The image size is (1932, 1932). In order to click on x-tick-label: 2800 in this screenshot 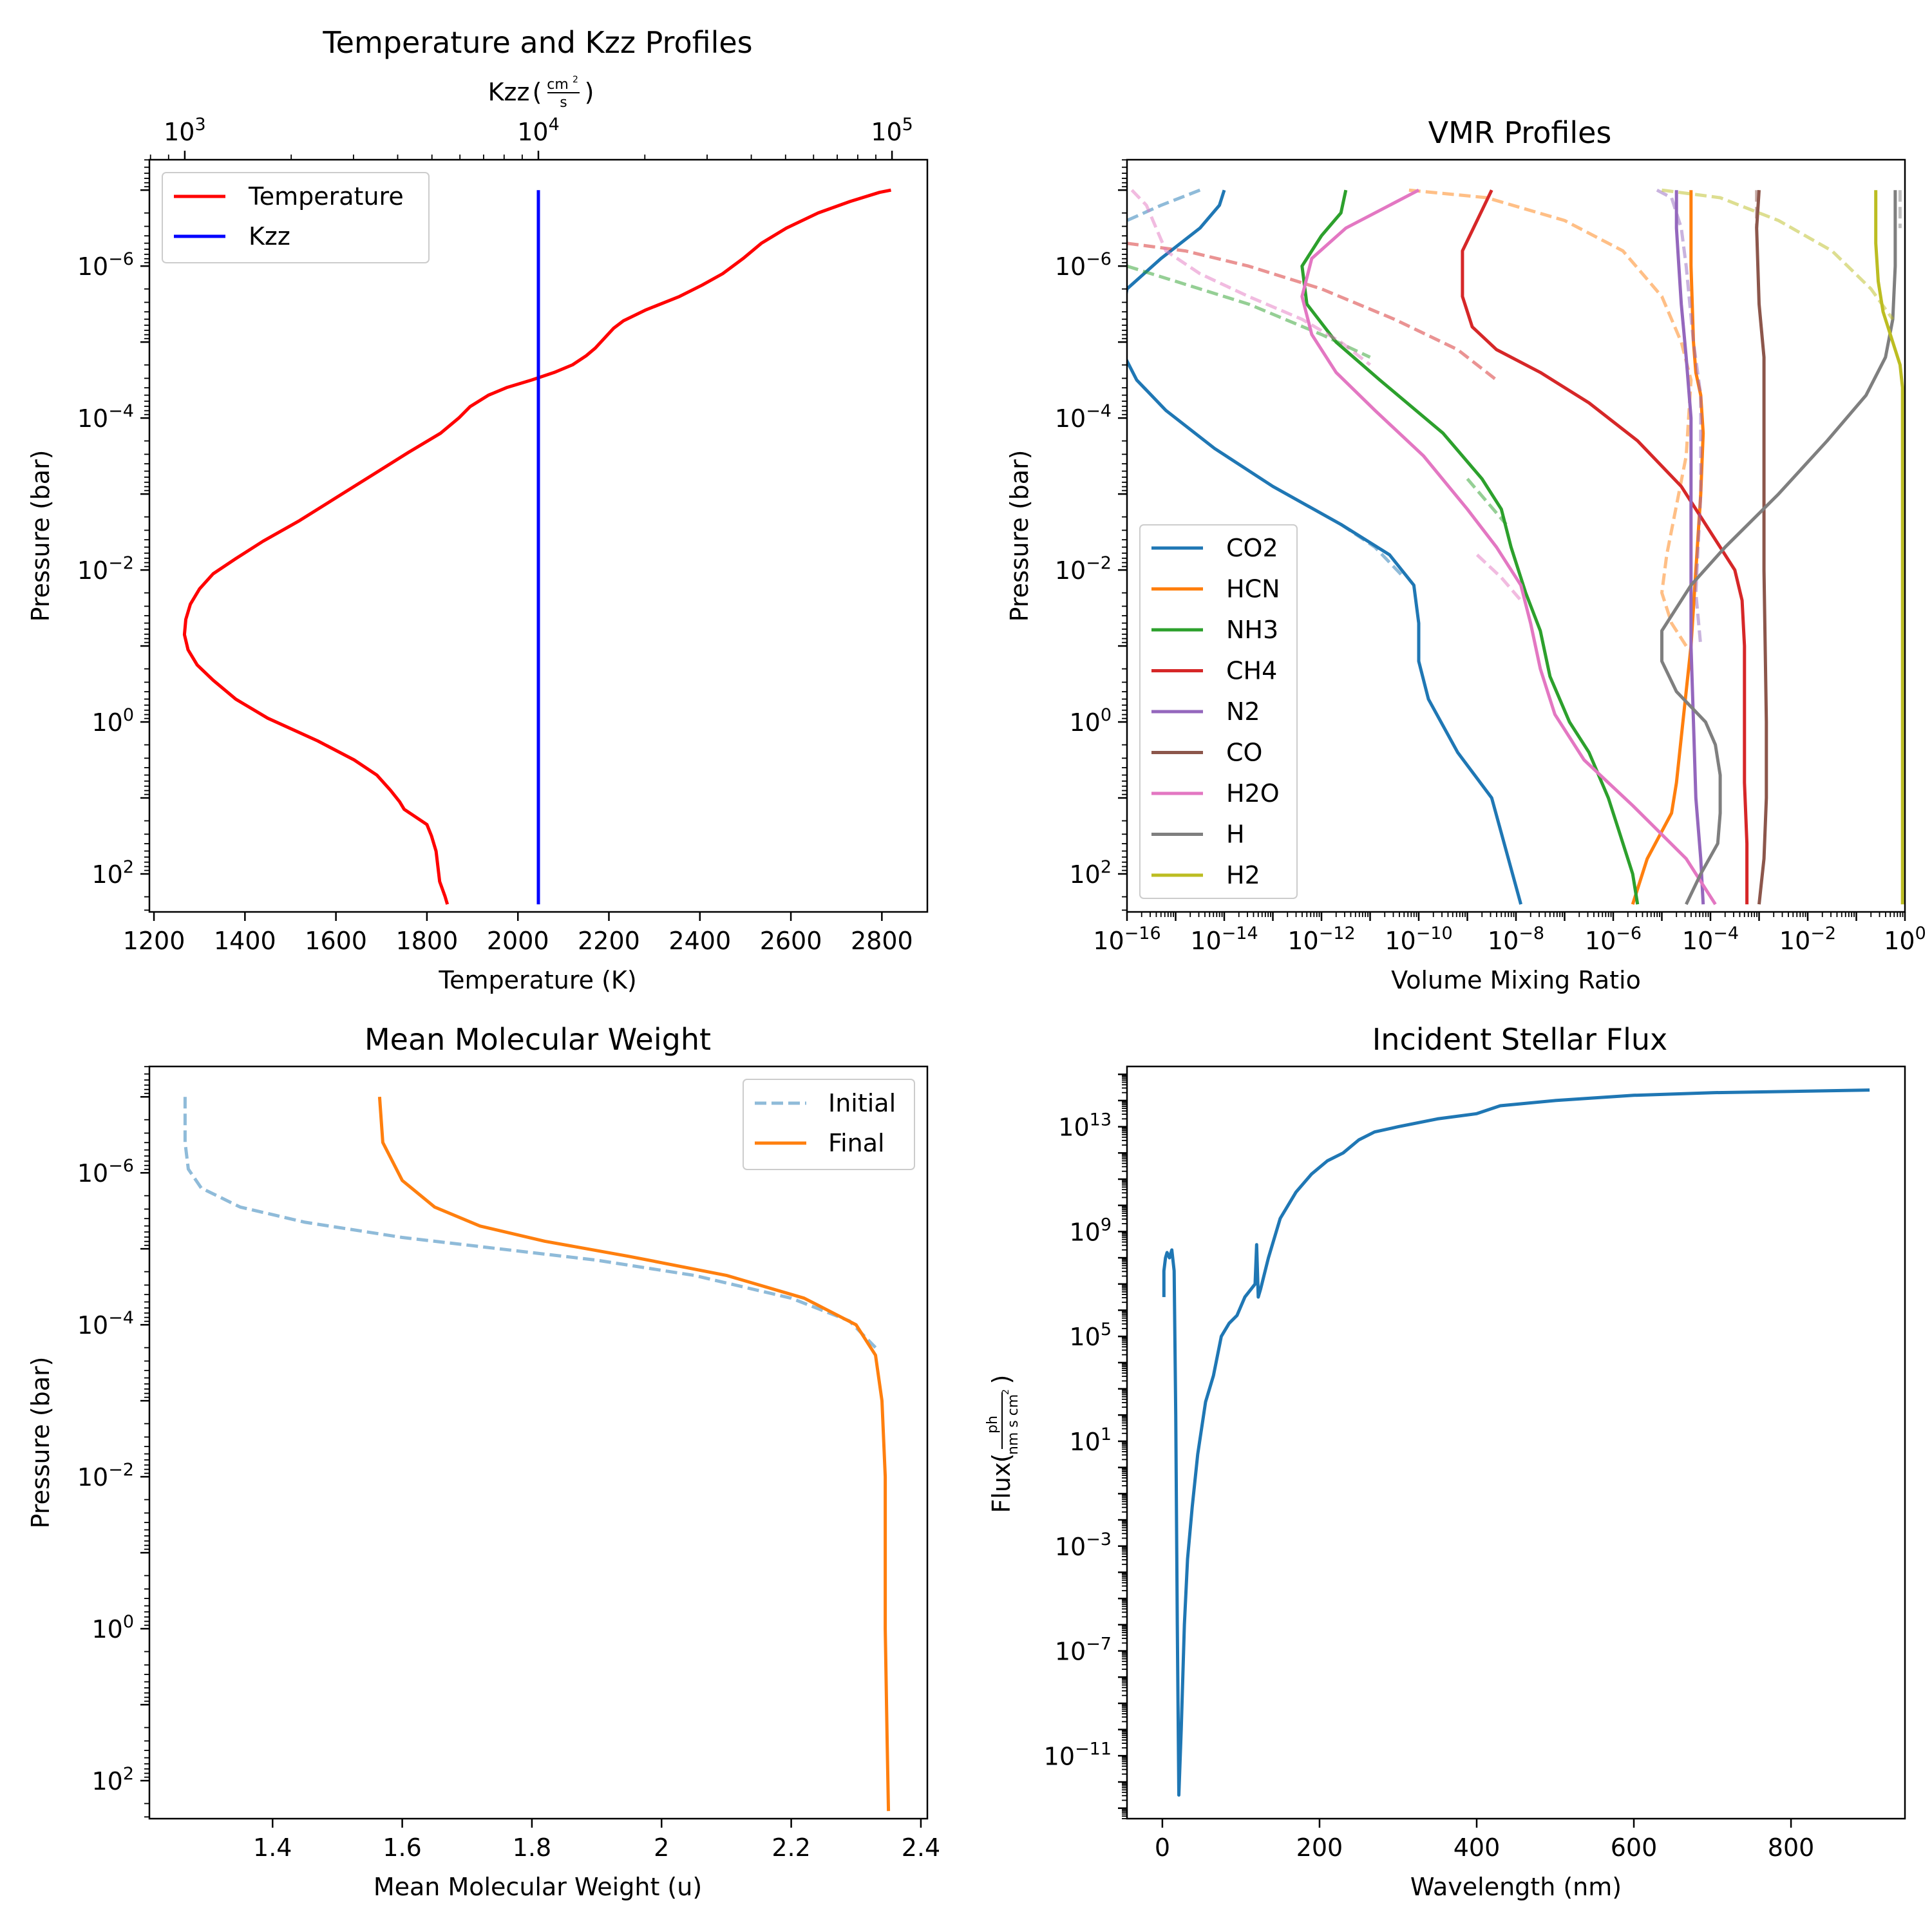, I will do `click(882, 941)`.